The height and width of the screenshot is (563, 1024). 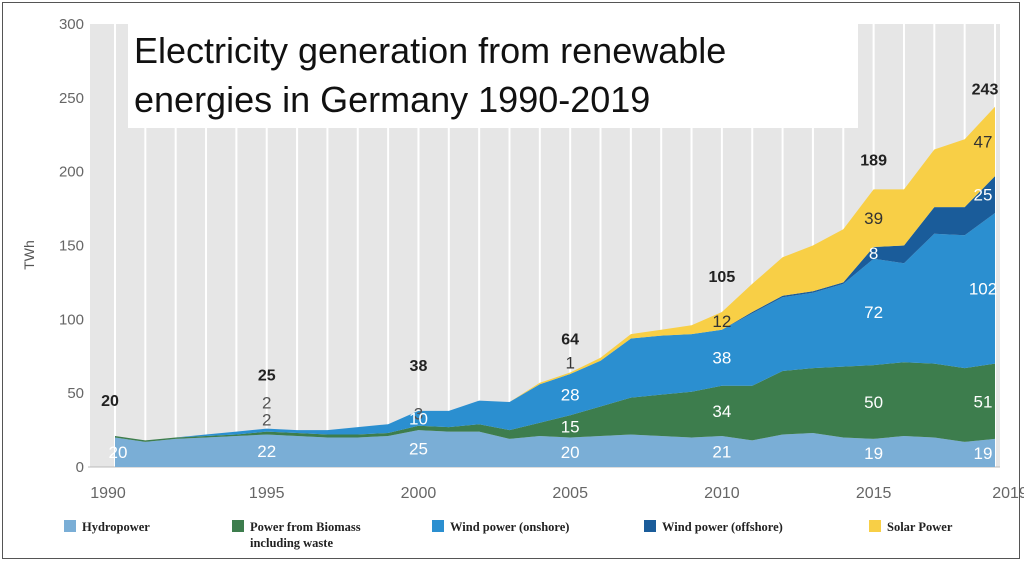 What do you see at coordinates (920, 527) in the screenshot?
I see `legend-label-4: Solar Power` at bounding box center [920, 527].